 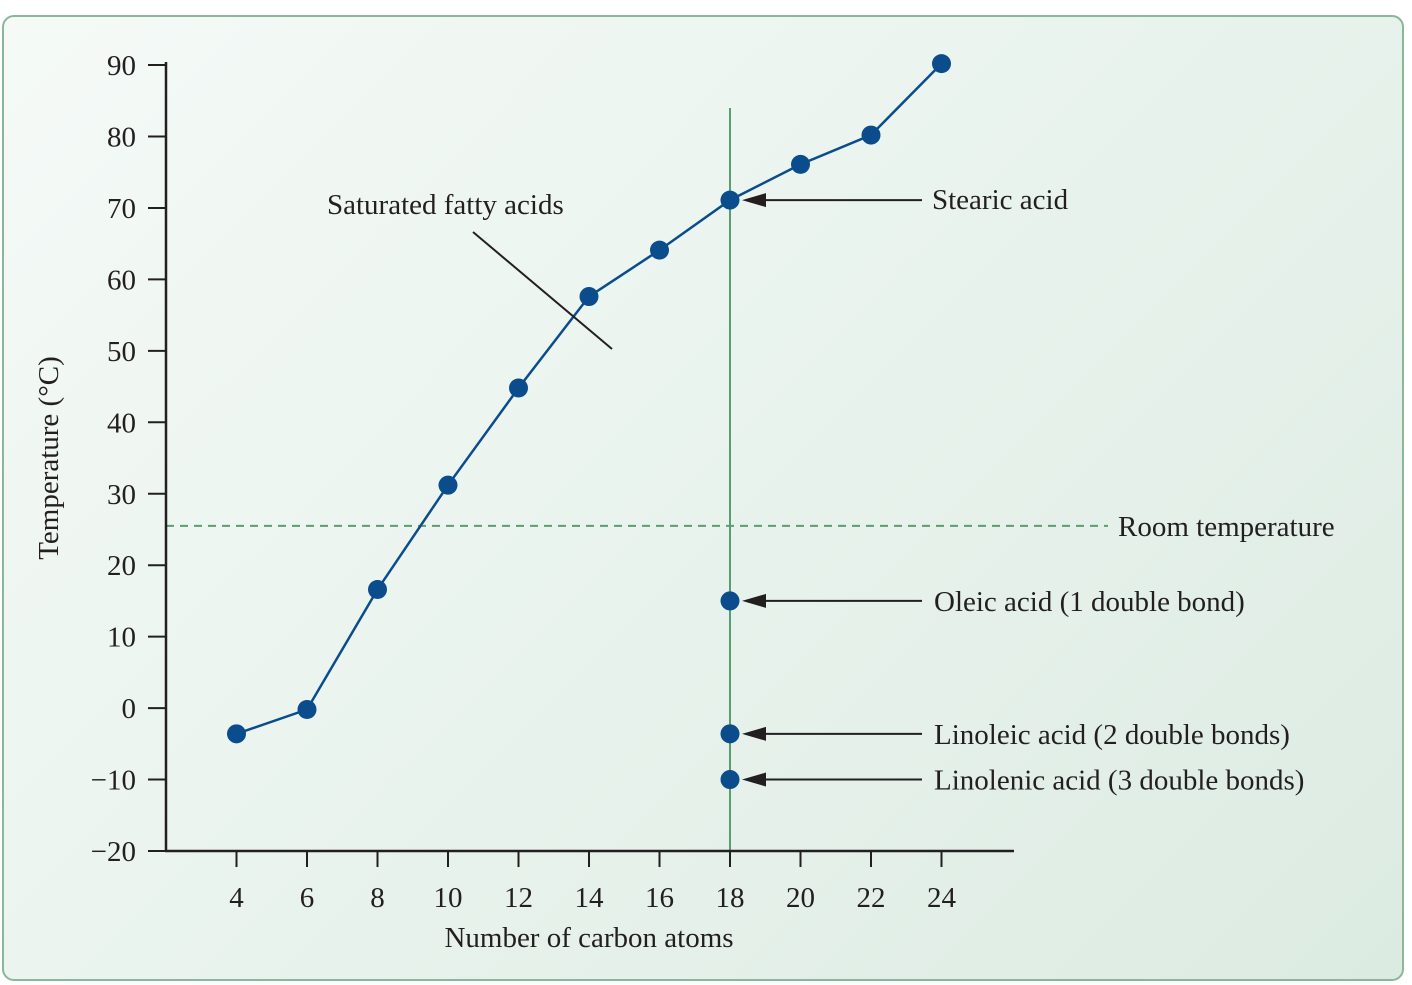 I want to click on unsaturated-label: Linolenic acid (3 double bonds), so click(x=1119, y=781).